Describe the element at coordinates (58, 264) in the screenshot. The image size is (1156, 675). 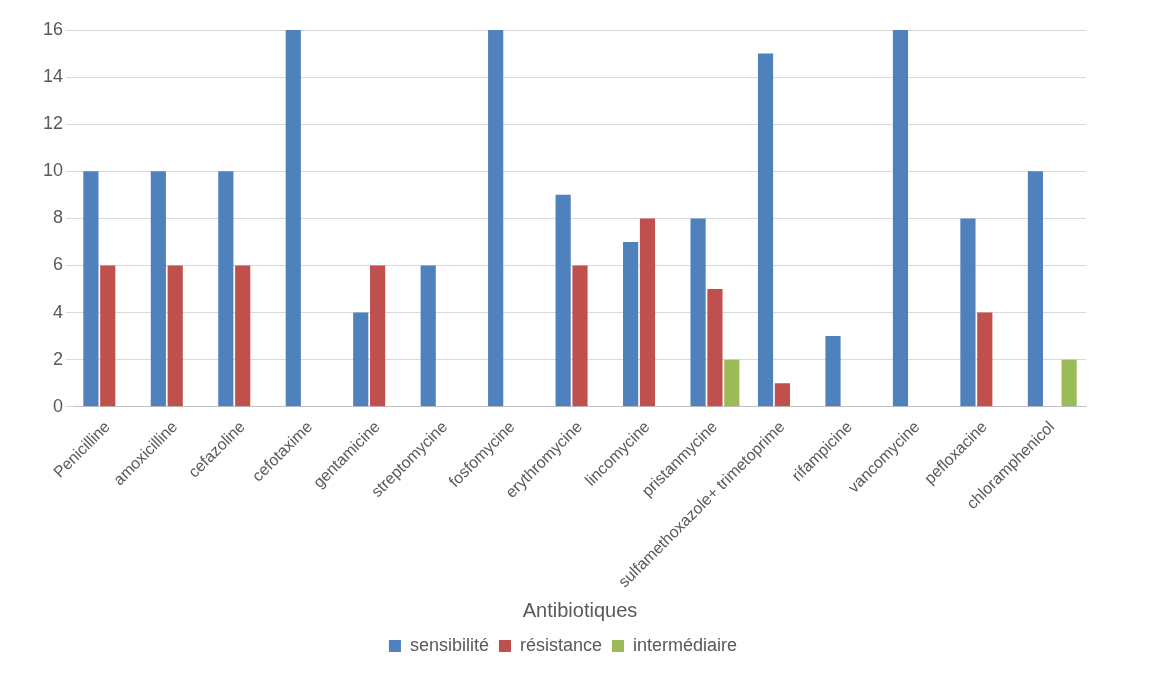
I see `y-tick-label: 6` at that location.